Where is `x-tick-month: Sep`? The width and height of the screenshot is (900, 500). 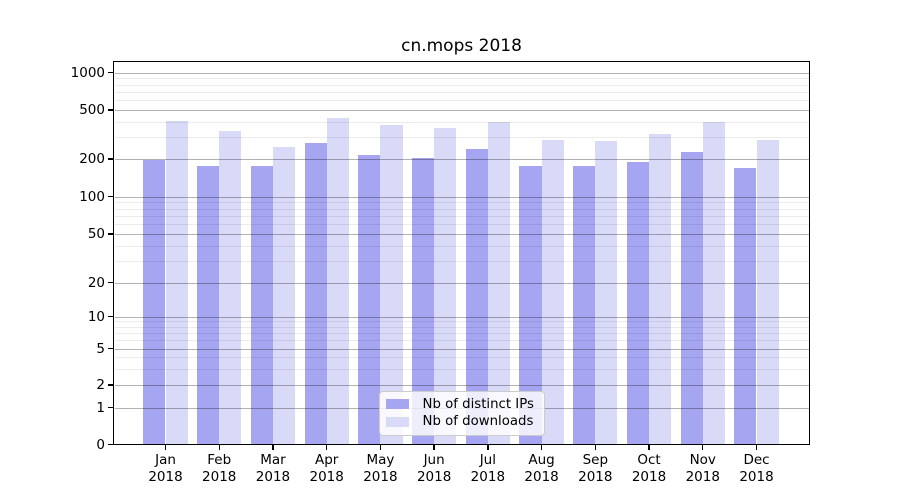
x-tick-month: Sep is located at coordinates (595, 460).